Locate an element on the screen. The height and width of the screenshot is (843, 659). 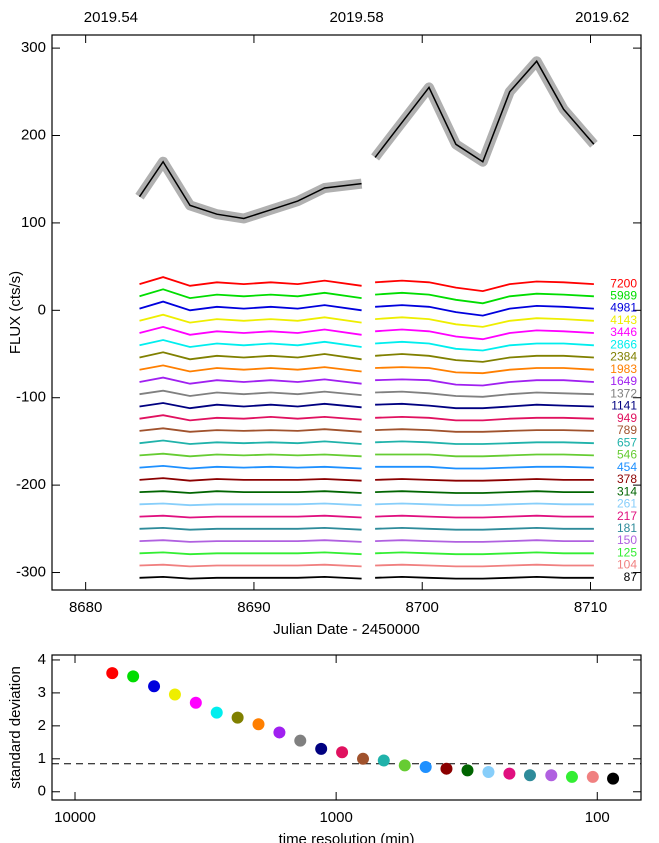
series-label: 1983 is located at coordinates (623, 369).